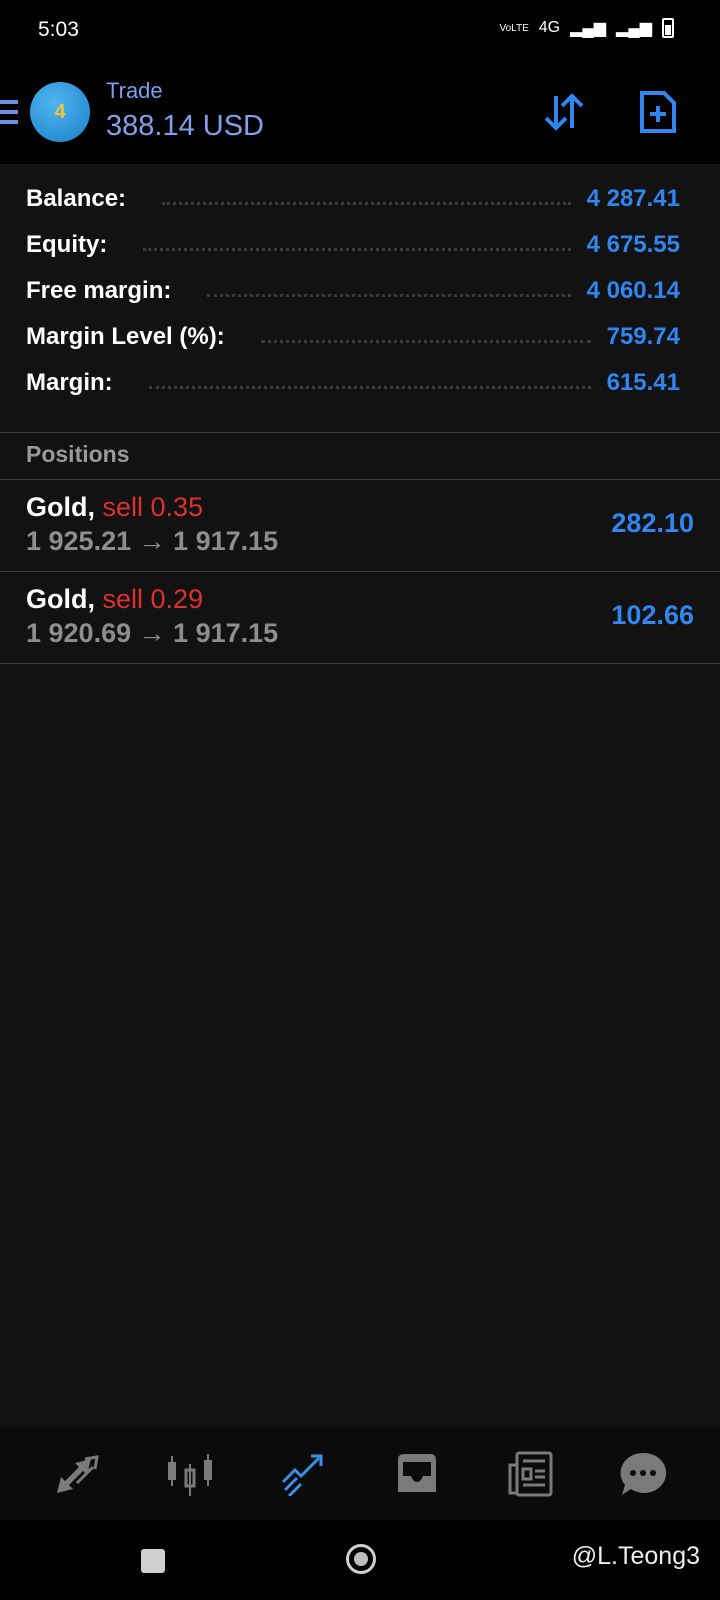  I want to click on label: Margin:, so click(69, 382).